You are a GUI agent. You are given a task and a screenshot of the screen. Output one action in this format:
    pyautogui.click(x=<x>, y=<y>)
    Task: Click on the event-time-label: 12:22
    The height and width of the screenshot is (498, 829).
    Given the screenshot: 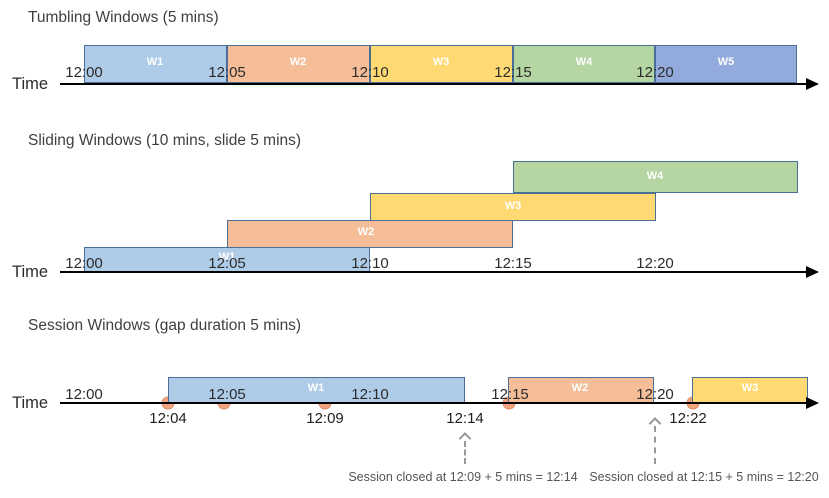 What is the action you would take?
    pyautogui.click(x=688, y=418)
    